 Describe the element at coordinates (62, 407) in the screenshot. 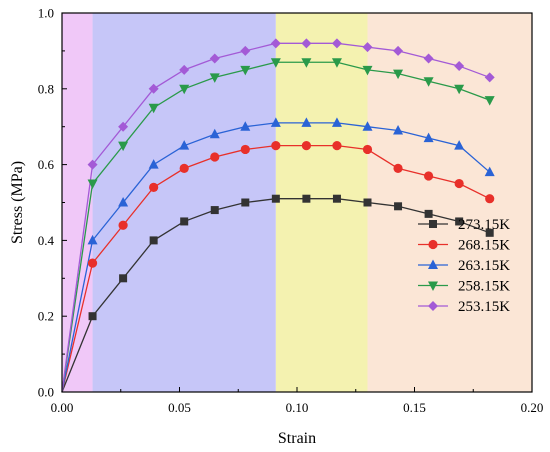

I see `x-tick-label: 0.00` at that location.